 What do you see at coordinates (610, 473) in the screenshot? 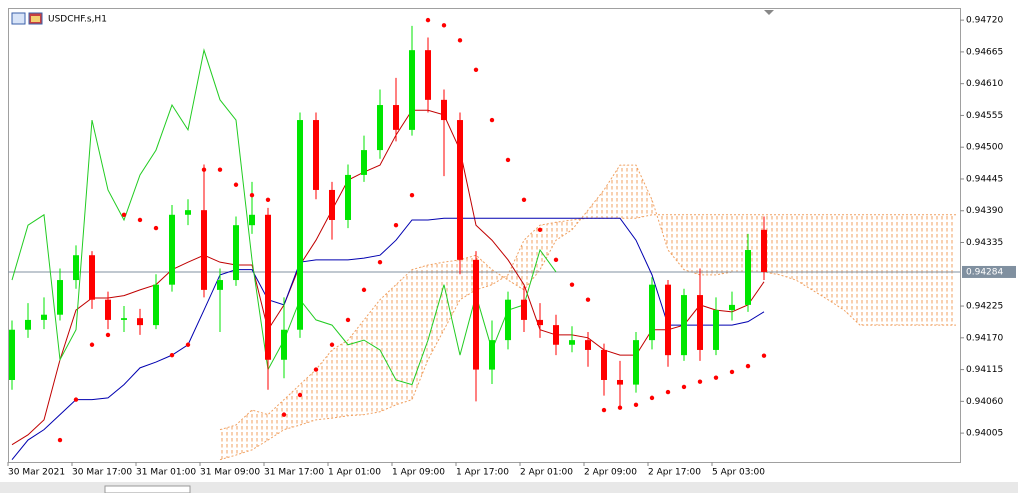
I see `x-tick-label: 2 Apr 09:00` at bounding box center [610, 473].